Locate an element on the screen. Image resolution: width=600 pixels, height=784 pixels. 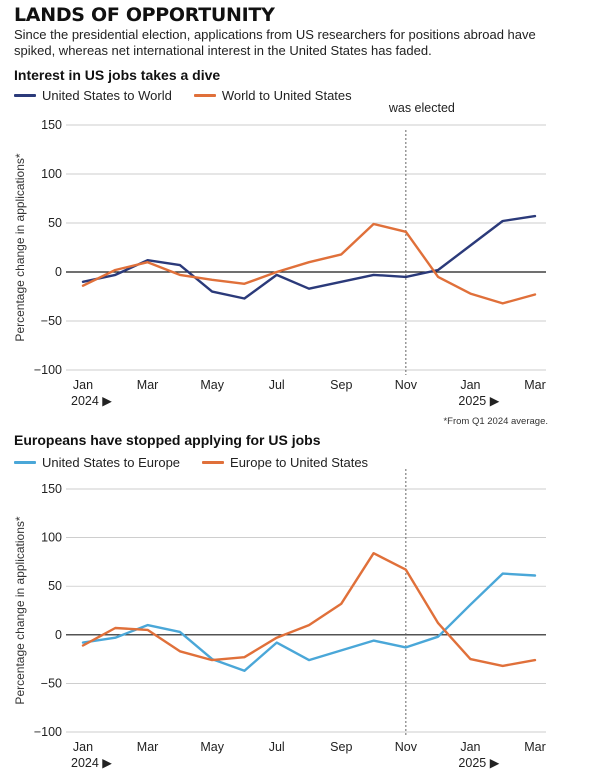
chart-1-xtick-label-2: May is located at coordinates (212, 385).